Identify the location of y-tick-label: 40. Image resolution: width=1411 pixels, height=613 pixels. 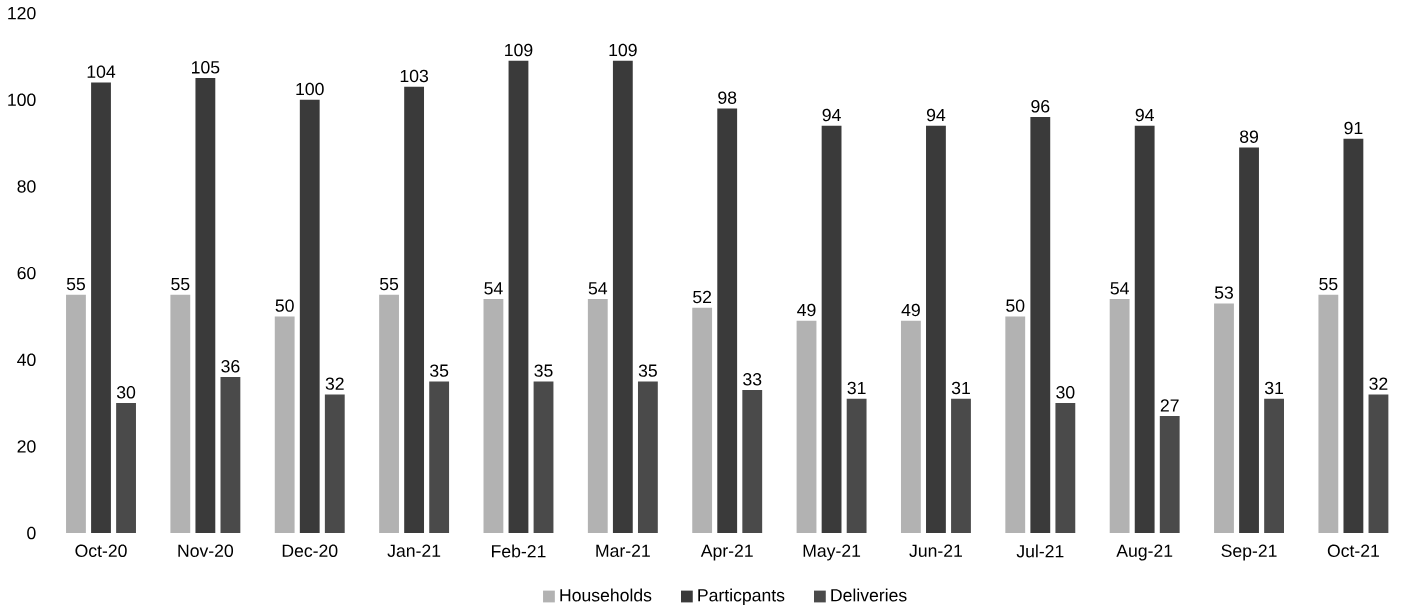
(26, 360).